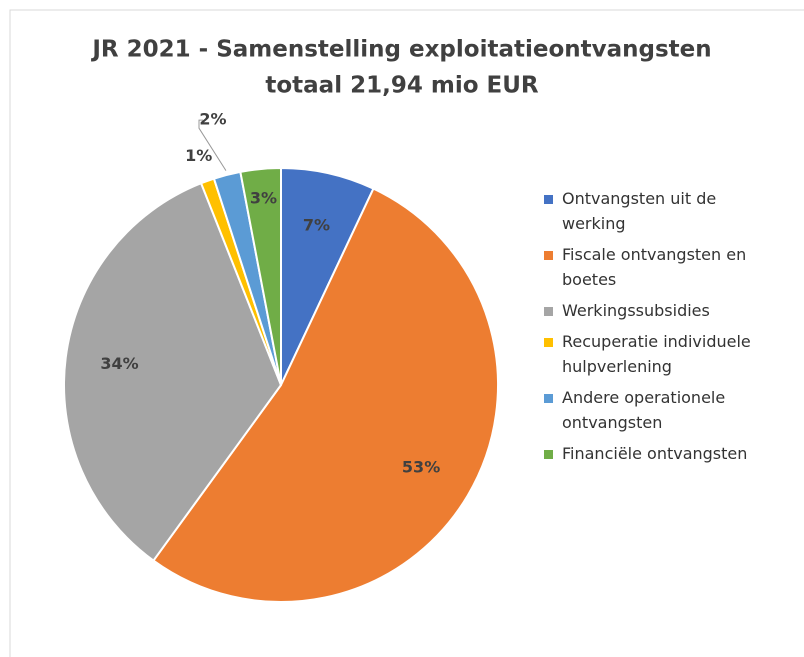  Describe the element at coordinates (656, 354) in the screenshot. I see `legend-label: Recuperatie individuele hulpverlening` at that location.